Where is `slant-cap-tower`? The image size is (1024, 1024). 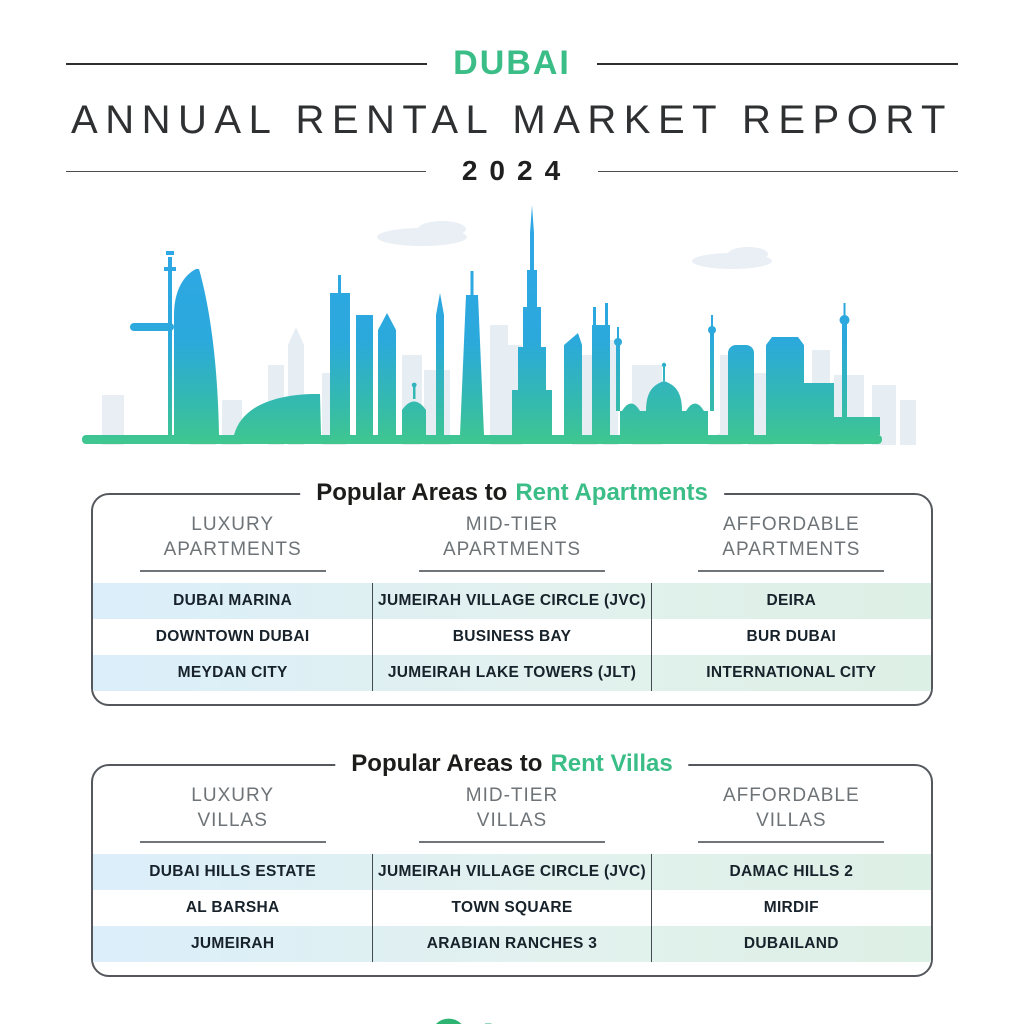
slant-cap-tower is located at coordinates (573, 384).